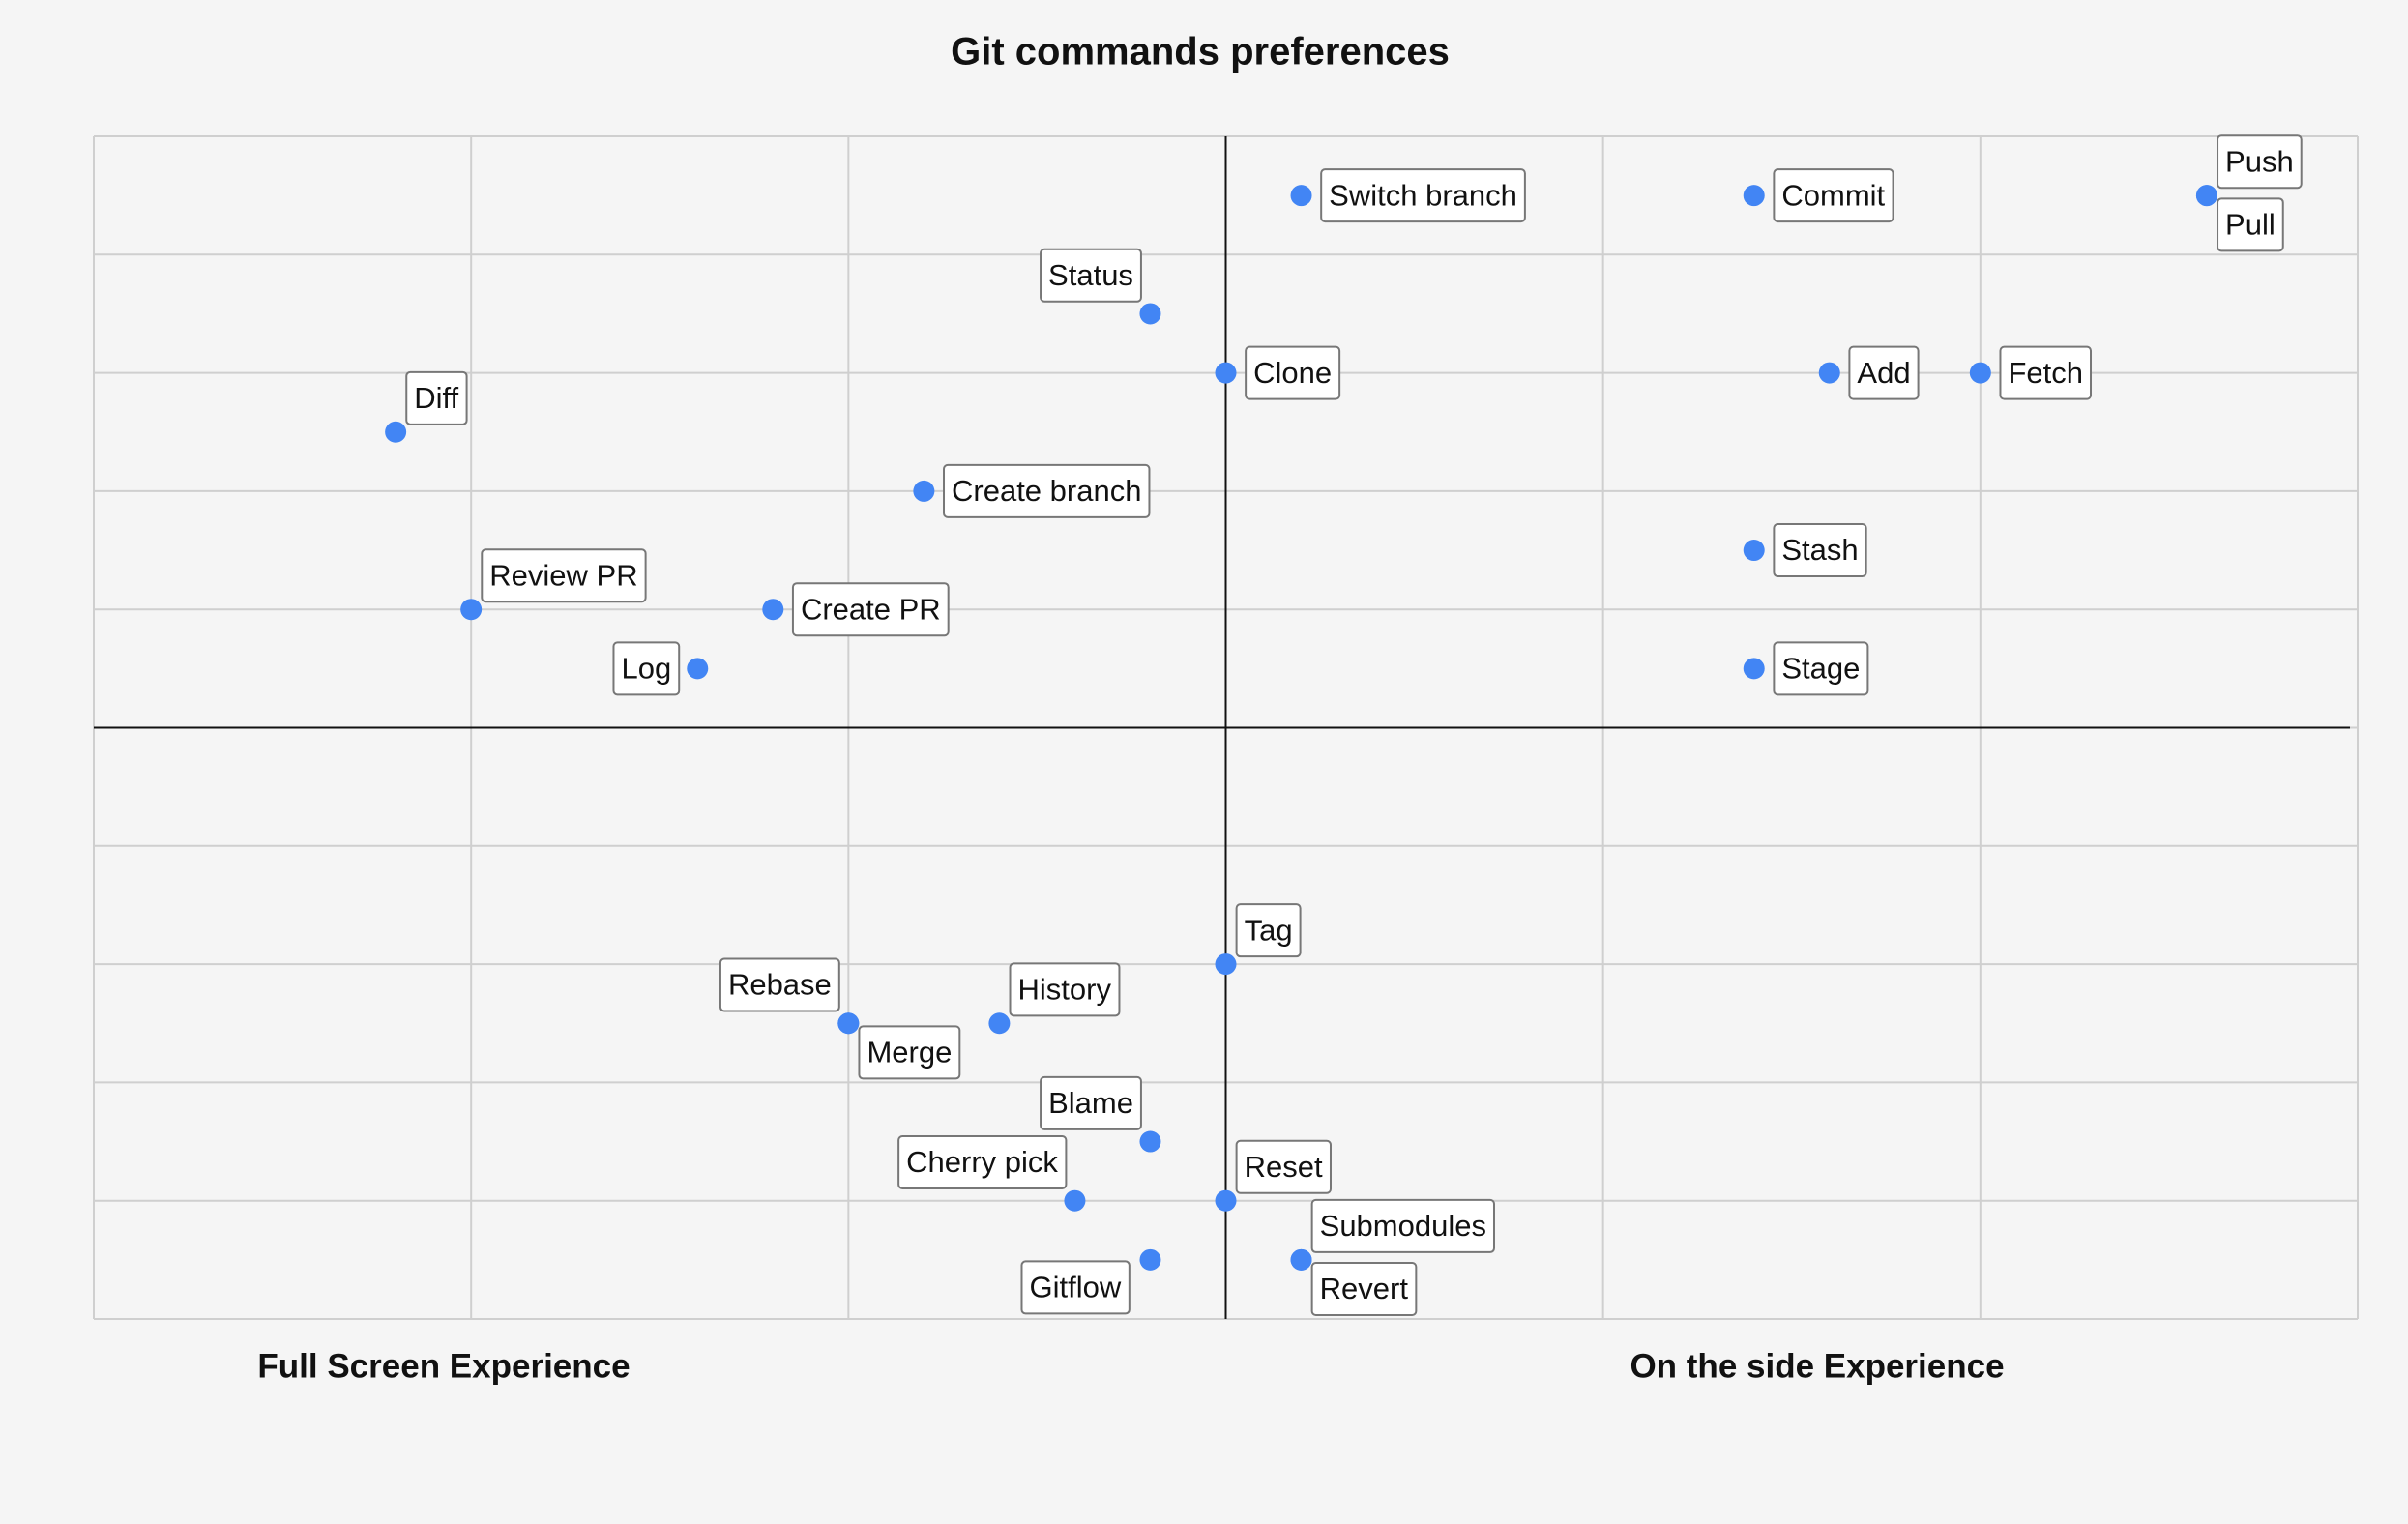  I want to click on point-label: Submodules, so click(1403, 1226).